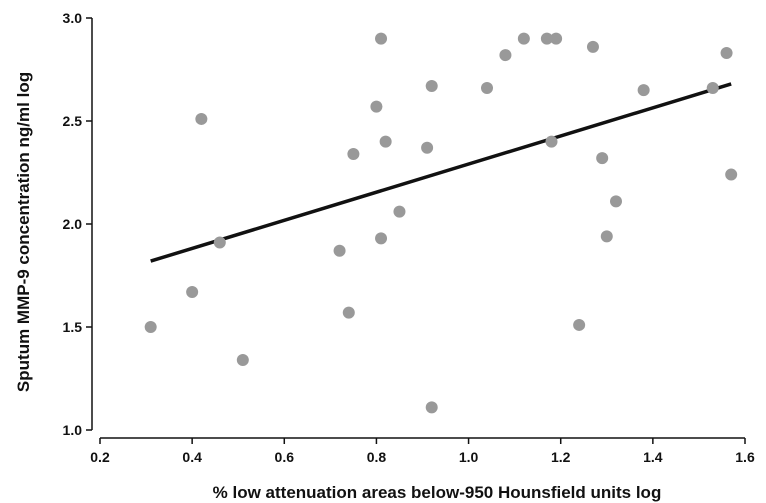 Image resolution: width=766 pixels, height=503 pixels. I want to click on y-axis-title: Sputum MMP-9 concentration ng/ml log, so click(23, 232).